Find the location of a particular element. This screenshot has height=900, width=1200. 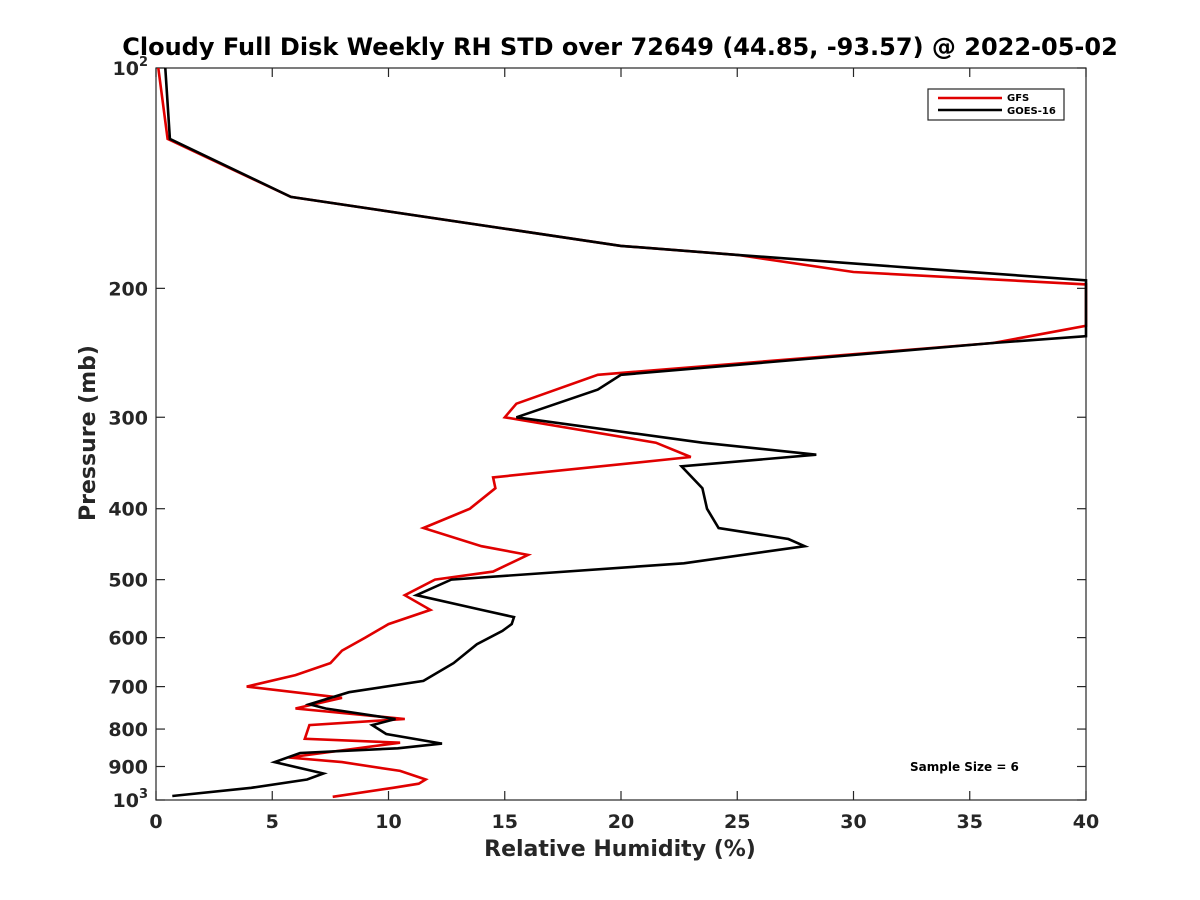

x-tick-label: 10 is located at coordinates (388, 822).